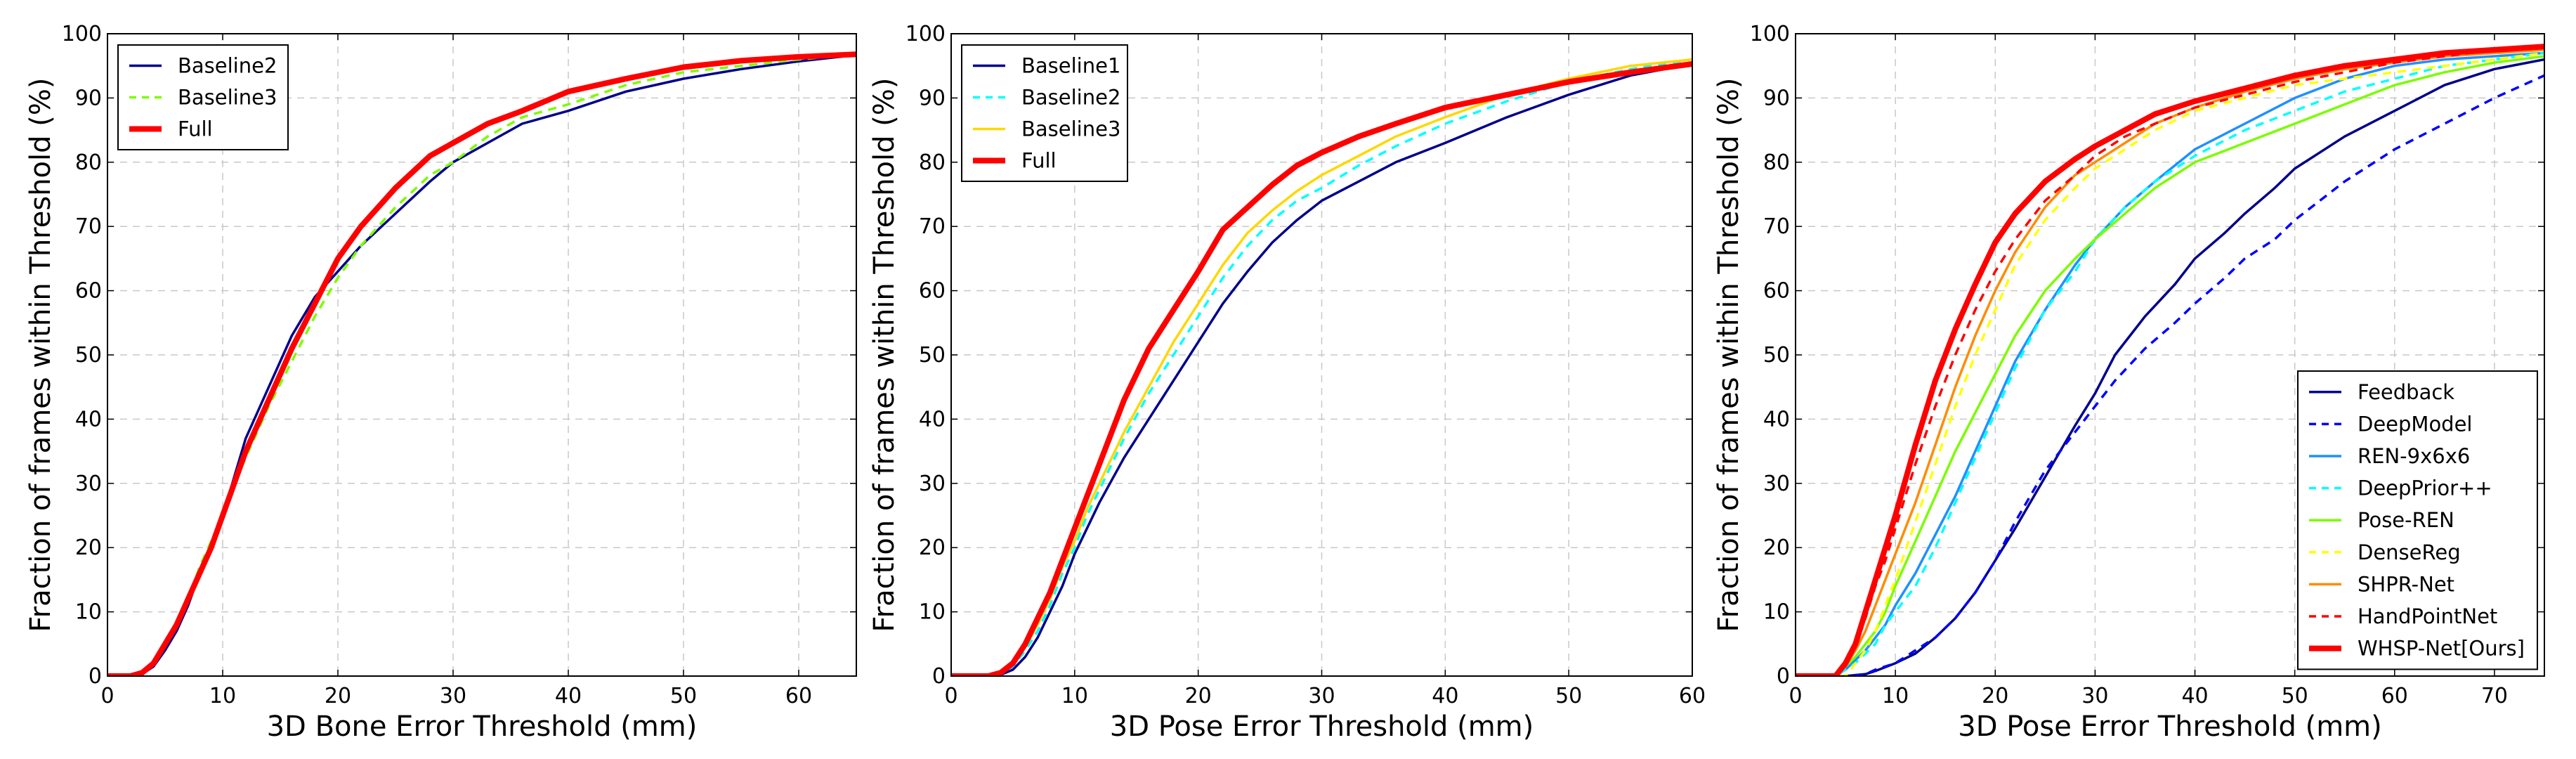  Describe the element at coordinates (2415, 424) in the screenshot. I see `legend-label: DeepModel` at that location.